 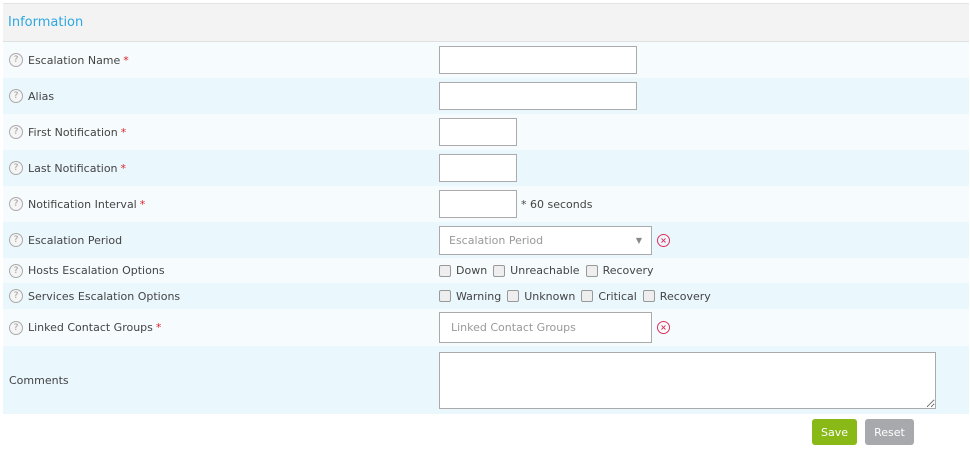 I want to click on row-alias: ? Alias, so click(x=486, y=96).